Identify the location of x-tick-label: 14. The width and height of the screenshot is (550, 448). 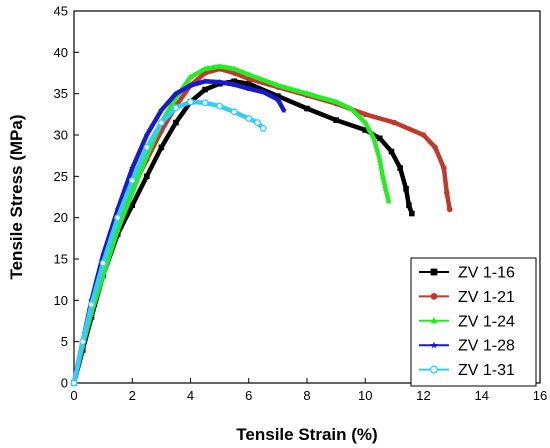
(482, 395).